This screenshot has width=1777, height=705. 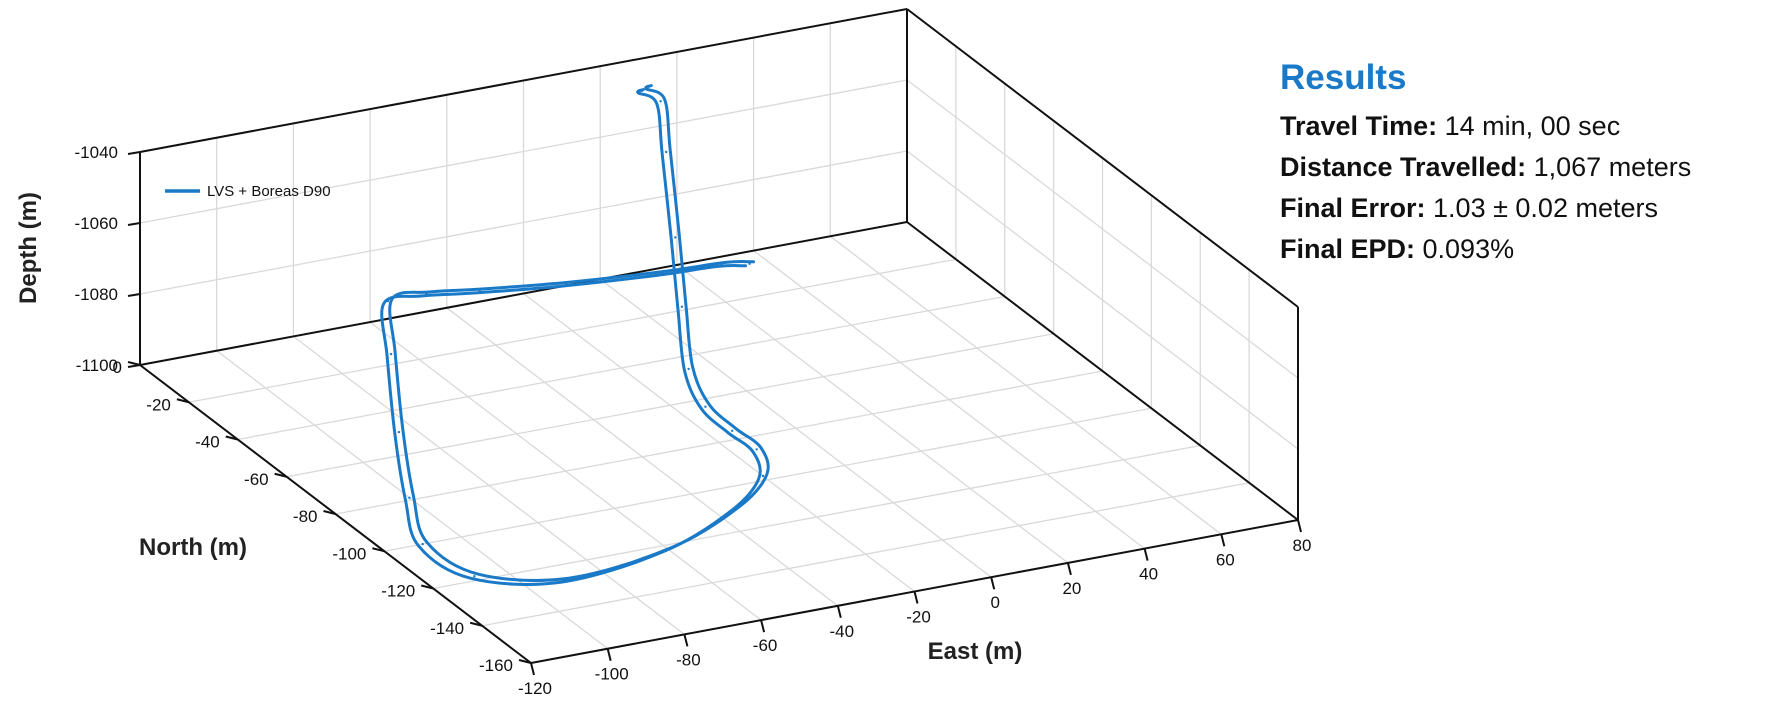 What do you see at coordinates (975, 651) in the screenshot?
I see `x-axis-label: East (m)` at bounding box center [975, 651].